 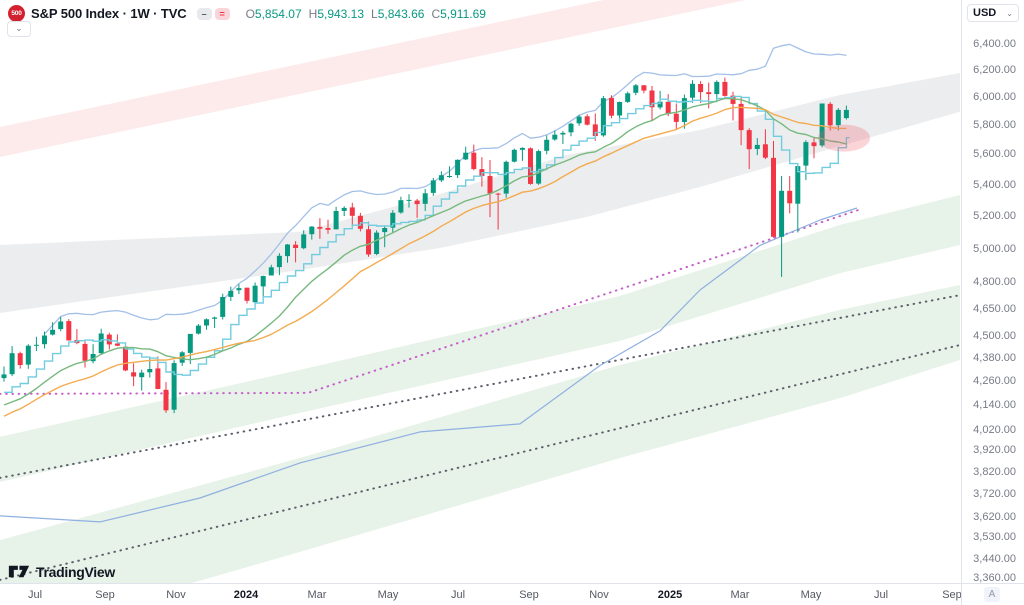 What do you see at coordinates (222, 13) in the screenshot?
I see `legend-flag-chip: =` at bounding box center [222, 13].